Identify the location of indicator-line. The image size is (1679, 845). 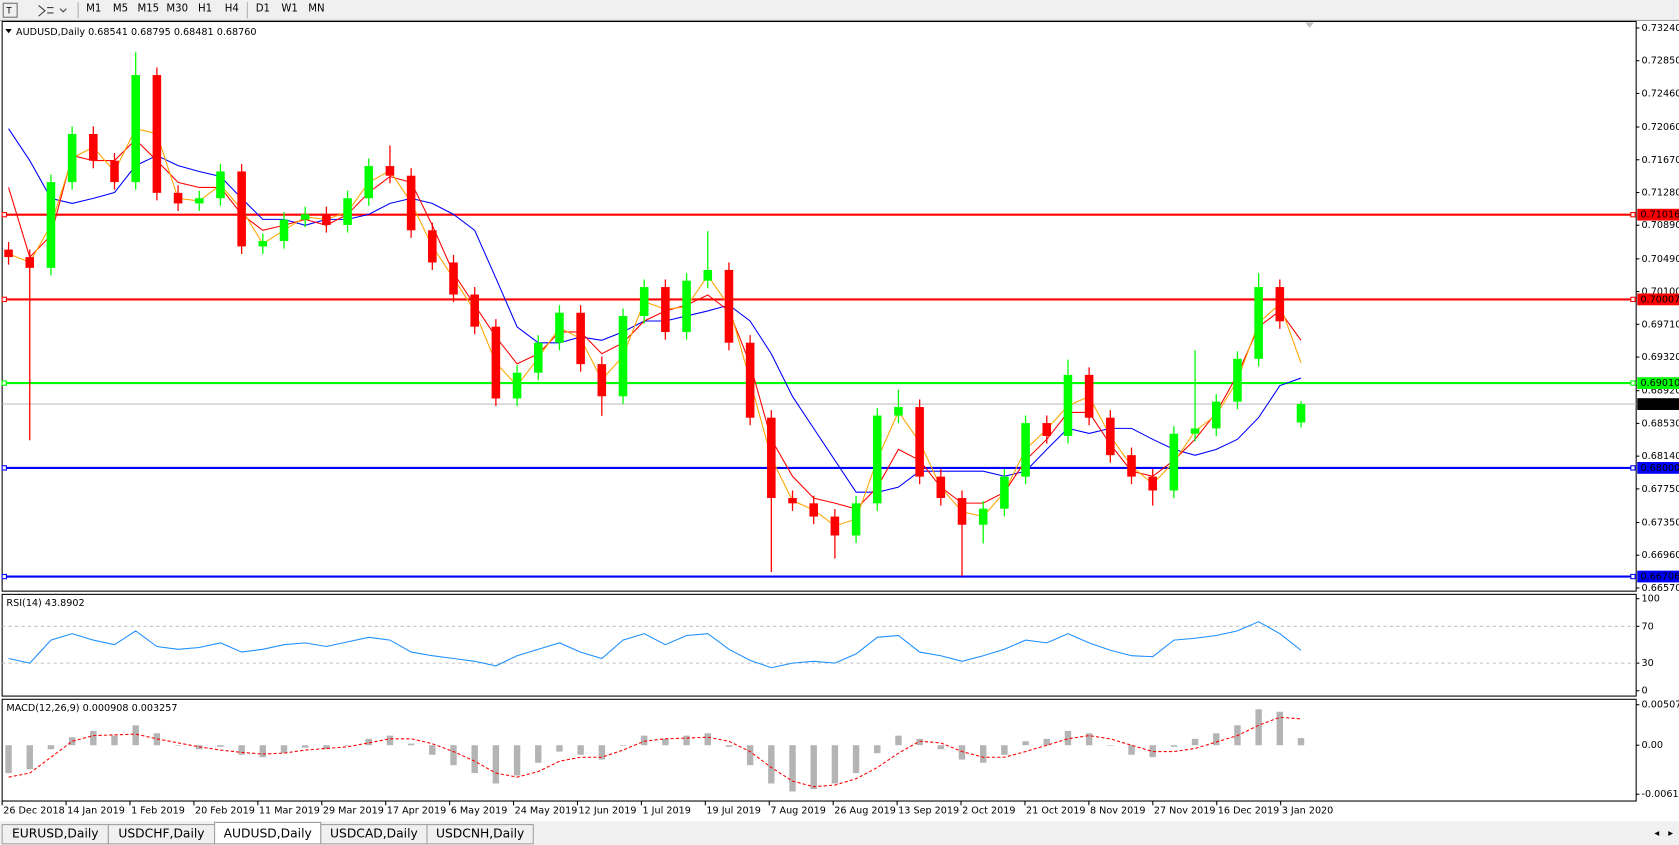
(655, 752).